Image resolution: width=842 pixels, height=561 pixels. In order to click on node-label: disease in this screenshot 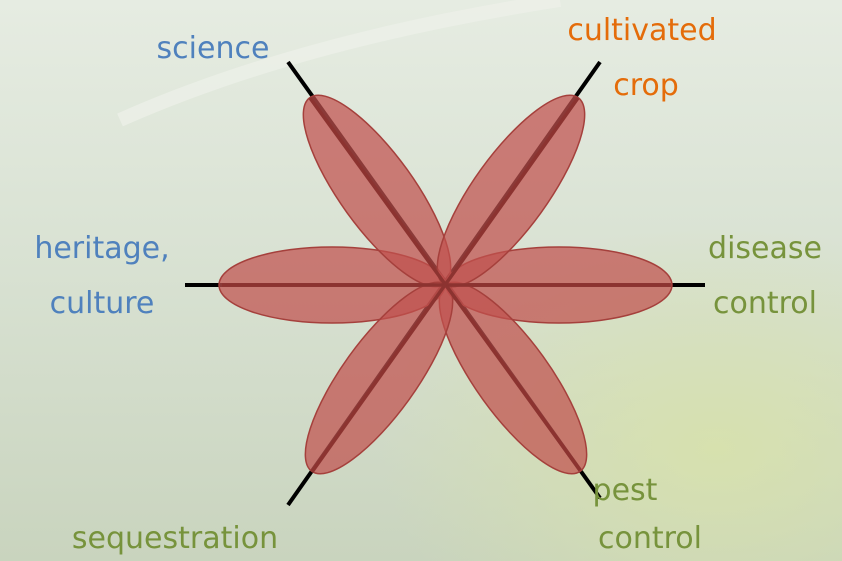, I will do `click(765, 248)`.